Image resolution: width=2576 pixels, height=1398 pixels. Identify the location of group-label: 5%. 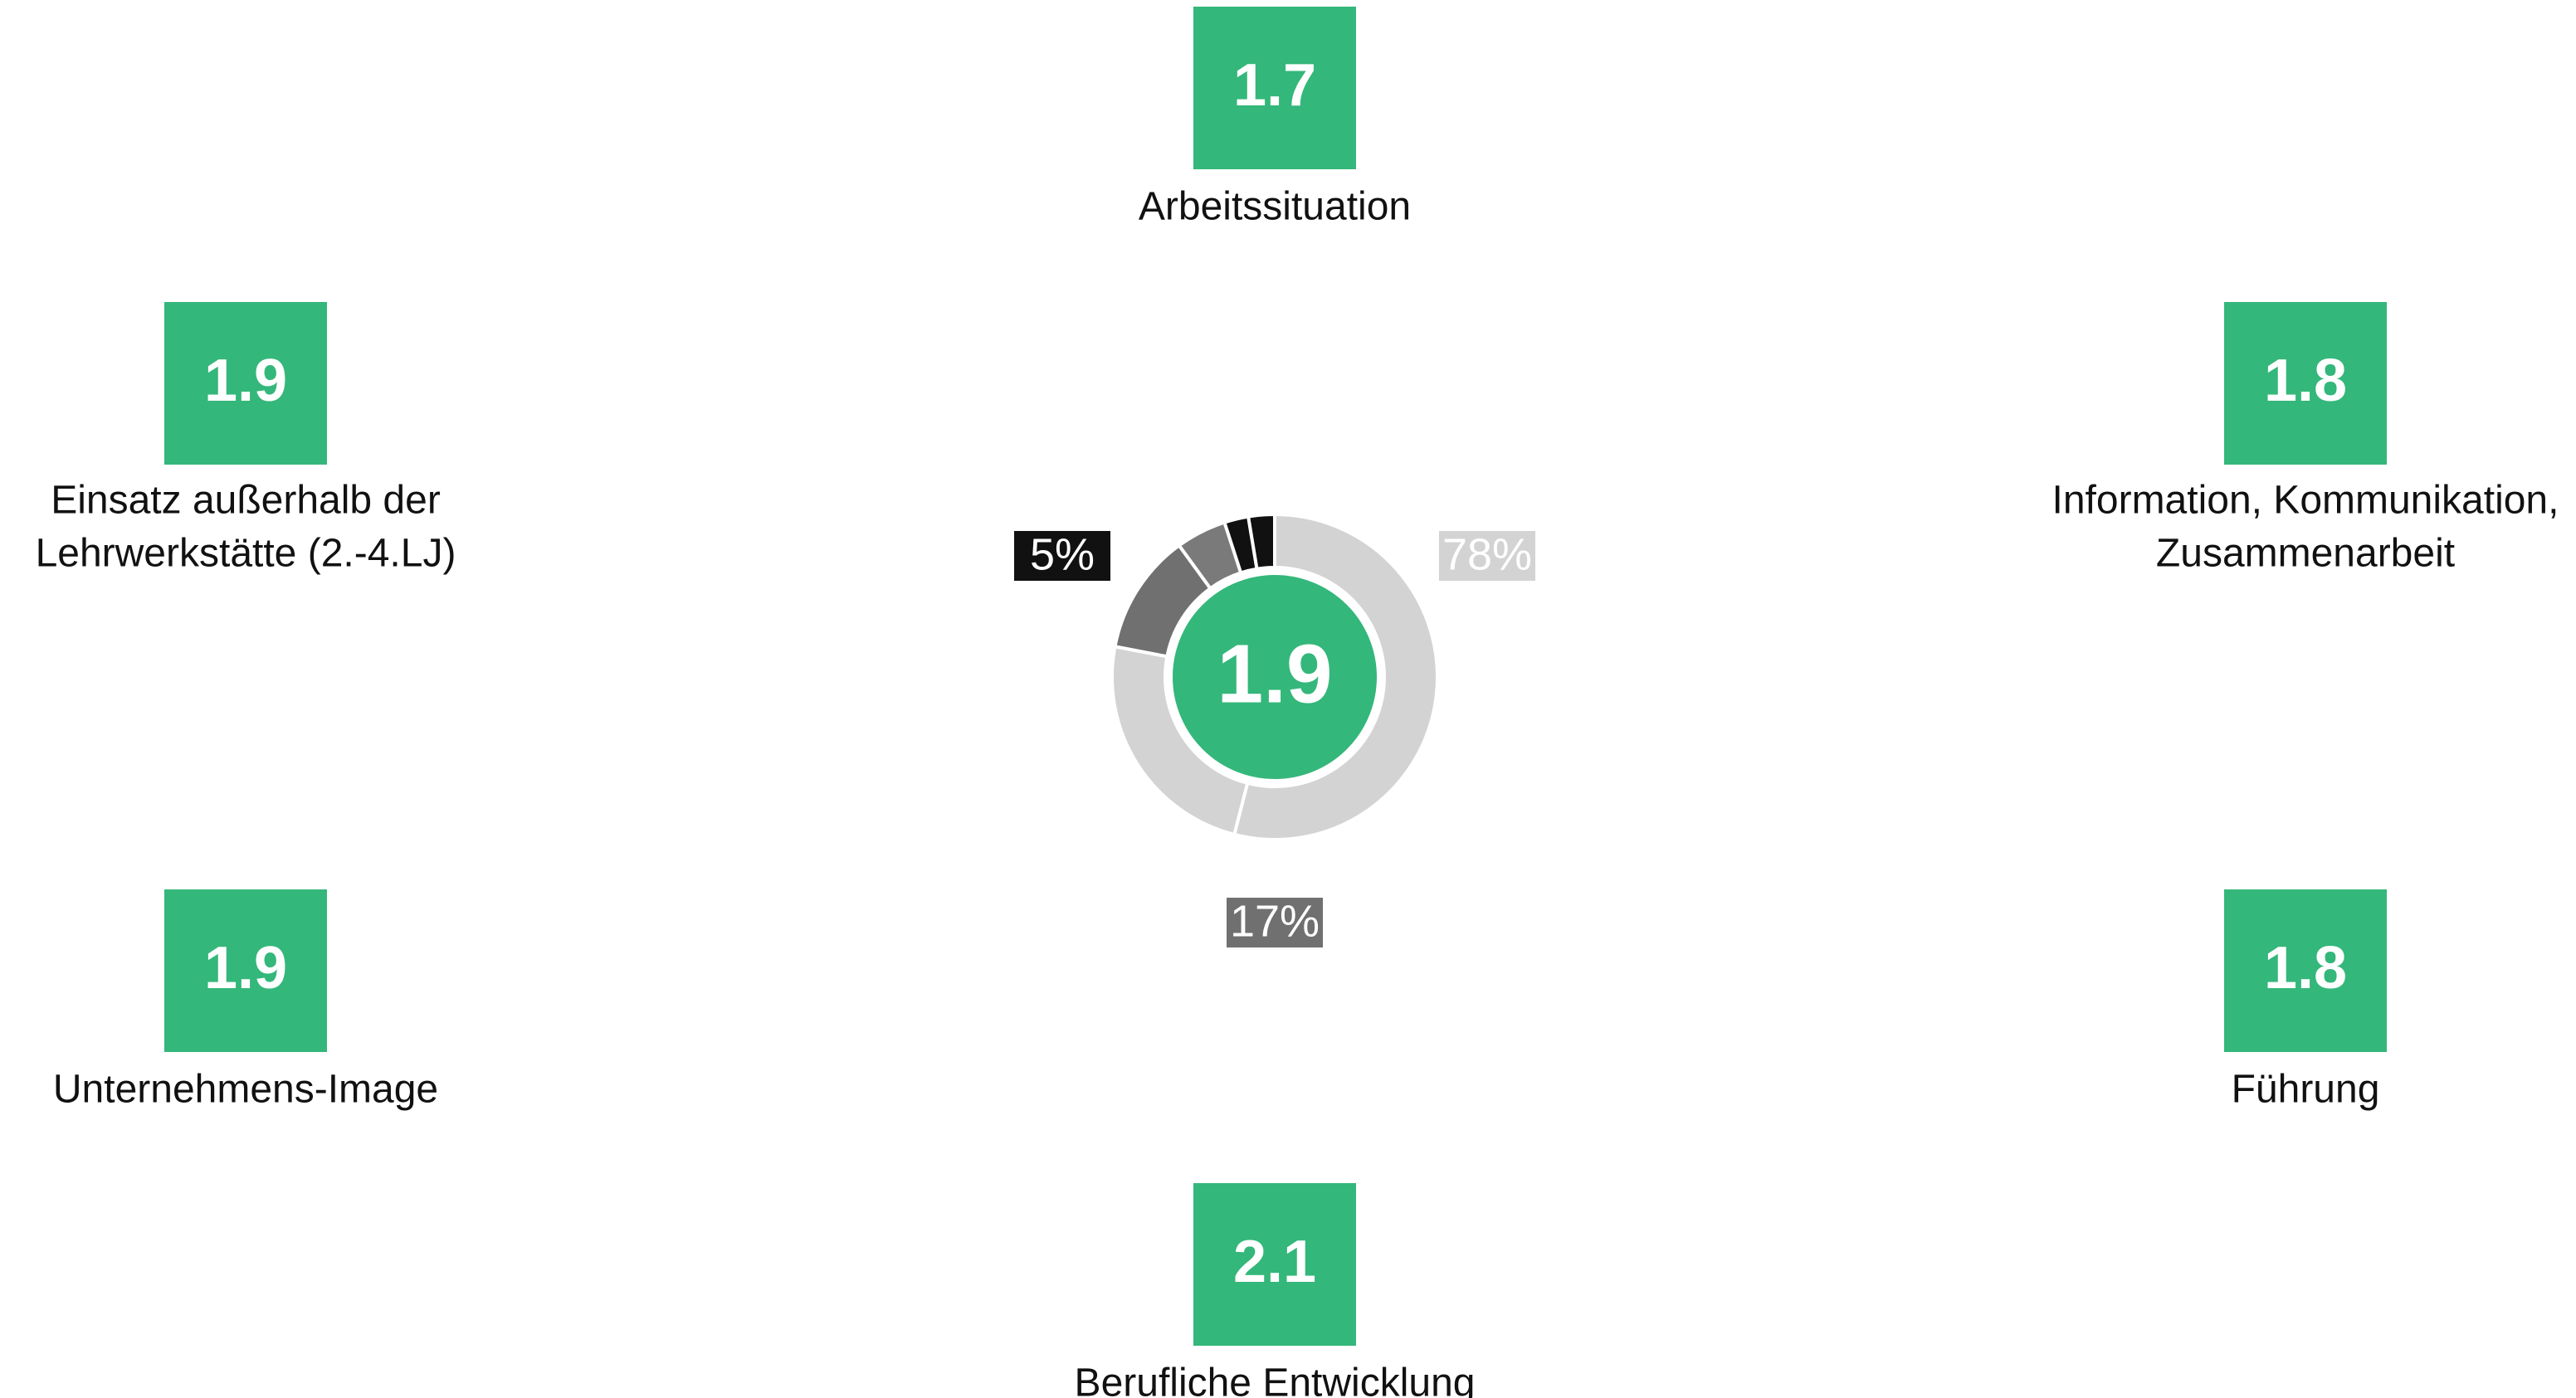
(1062, 554).